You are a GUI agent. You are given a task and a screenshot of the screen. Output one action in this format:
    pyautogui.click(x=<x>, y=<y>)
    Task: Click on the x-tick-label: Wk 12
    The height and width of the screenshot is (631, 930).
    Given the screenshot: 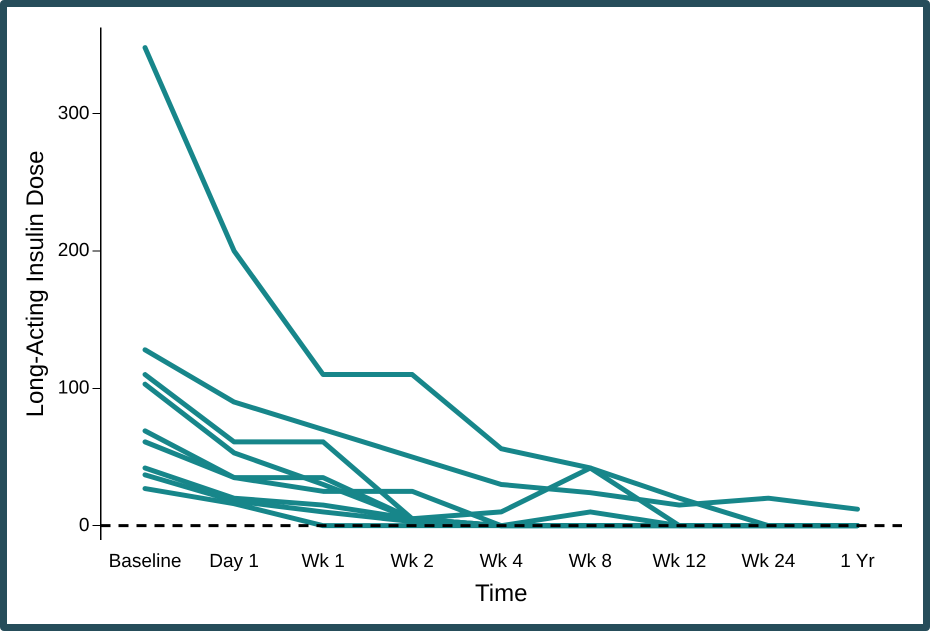 What is the action you would take?
    pyautogui.click(x=679, y=561)
    